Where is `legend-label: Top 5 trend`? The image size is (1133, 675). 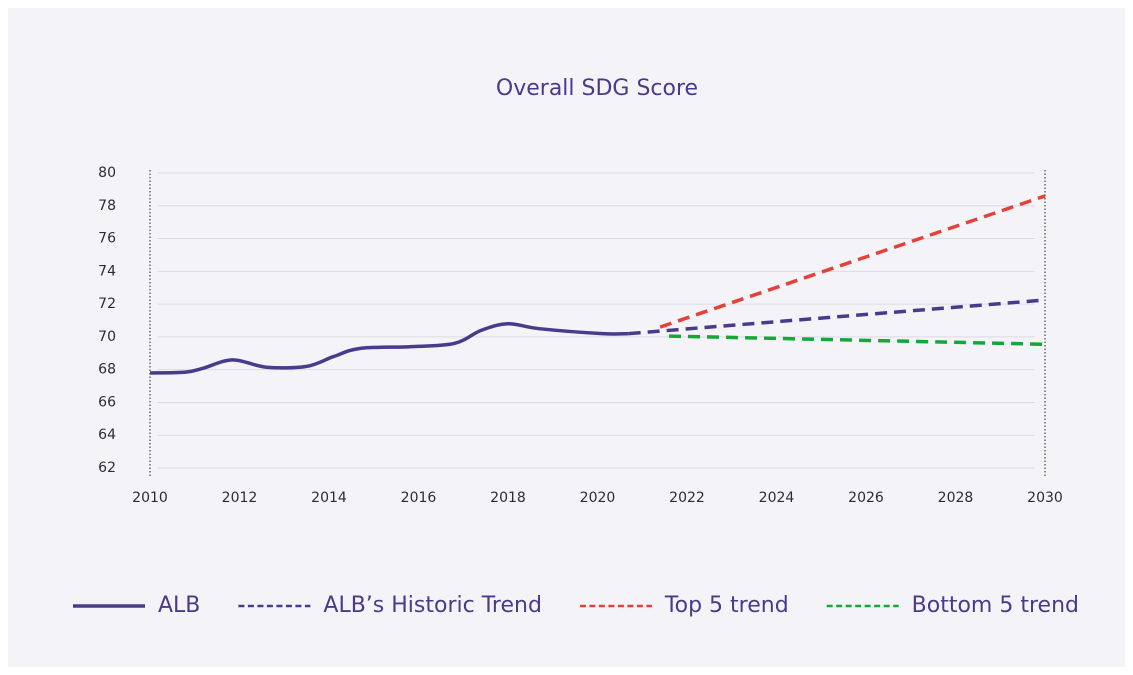
legend-label: Top 5 trend is located at coordinates (726, 605).